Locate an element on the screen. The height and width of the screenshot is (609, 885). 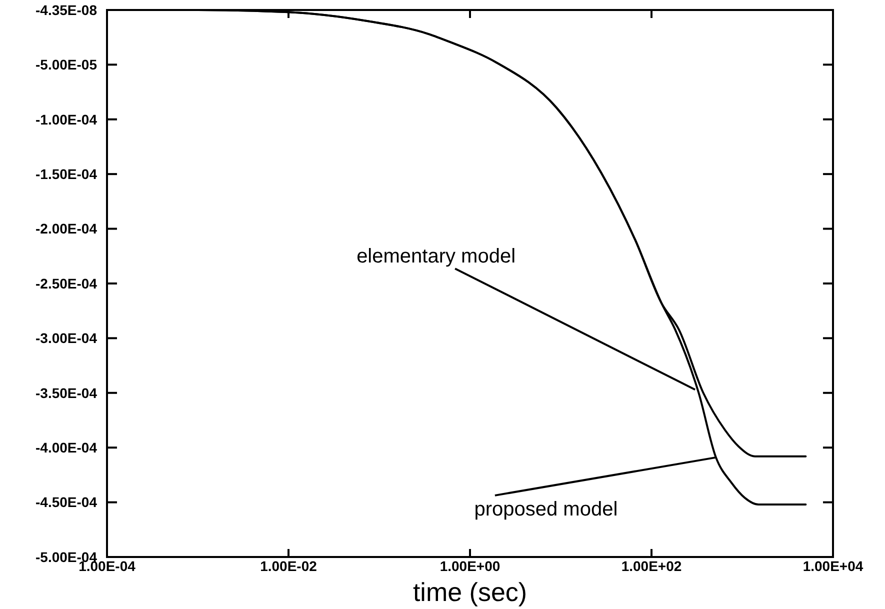
y-tick-label: -4.00E-04 is located at coordinates (67, 447).